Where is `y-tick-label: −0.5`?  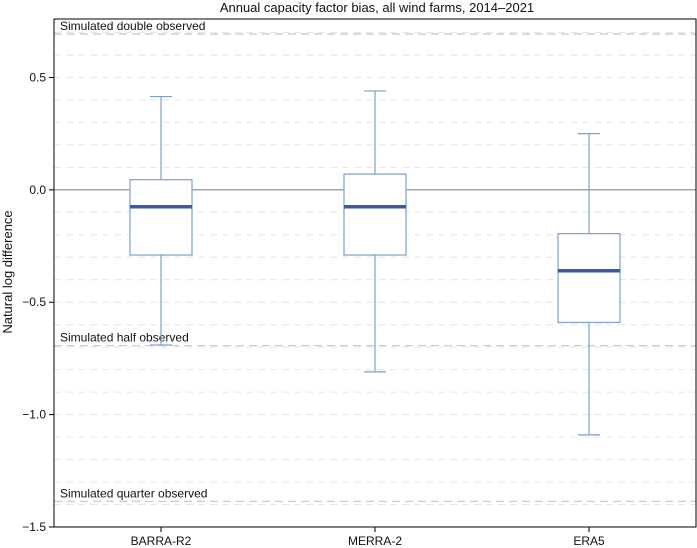
y-tick-label: −0.5 is located at coordinates (34, 302).